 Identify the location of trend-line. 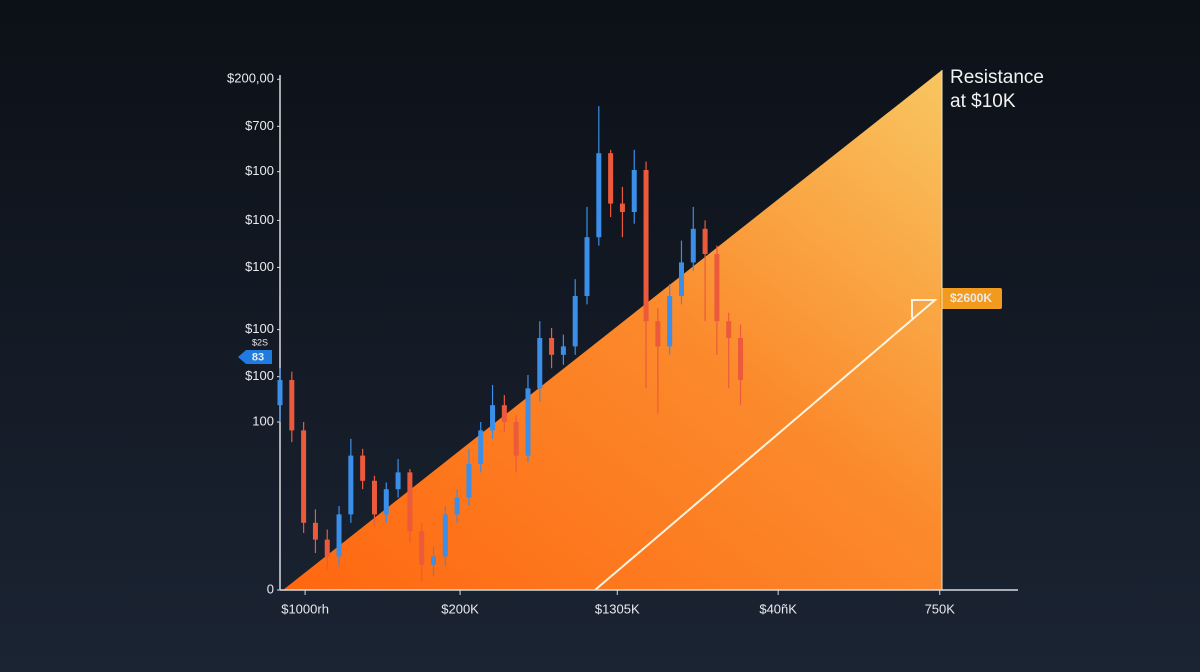
(766, 445).